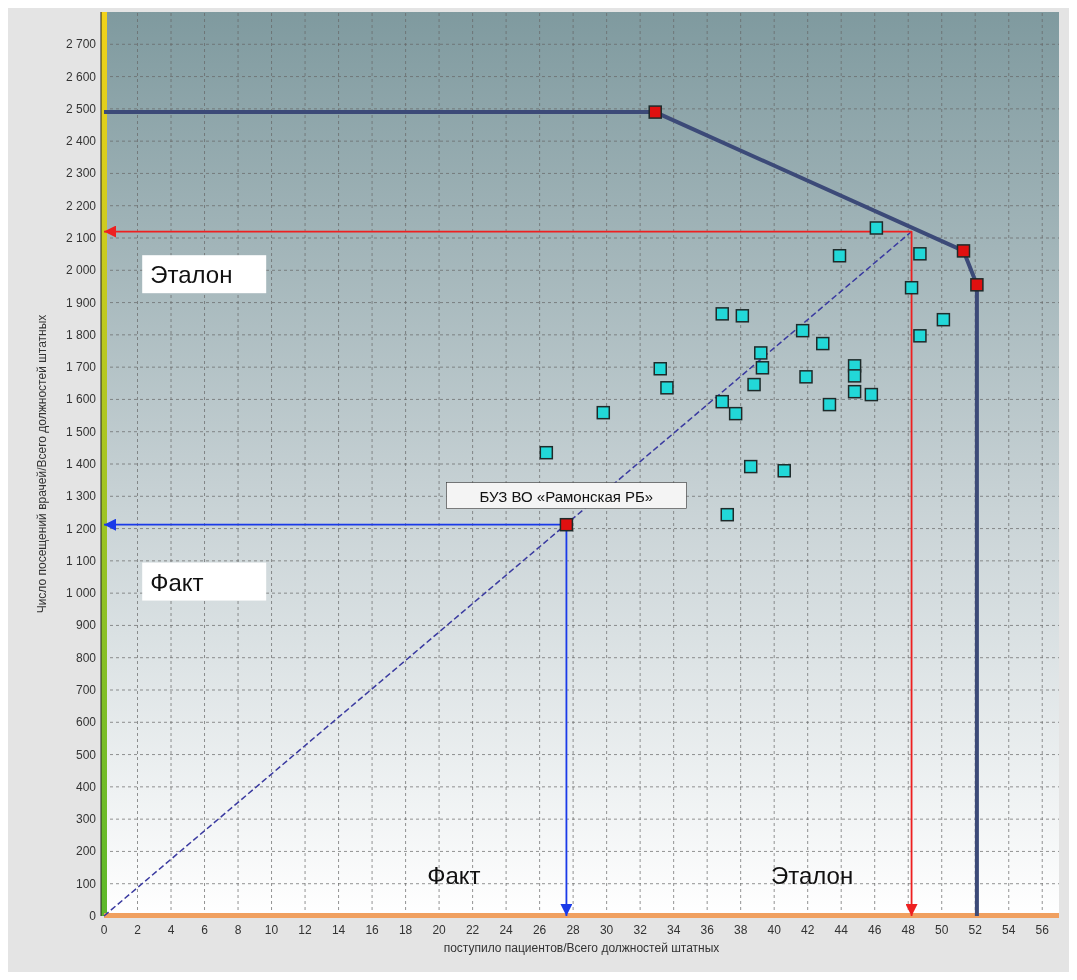 This screenshot has height=980, width=1077. Describe the element at coordinates (93, 916) in the screenshot. I see `y-tick-label: 0` at that location.